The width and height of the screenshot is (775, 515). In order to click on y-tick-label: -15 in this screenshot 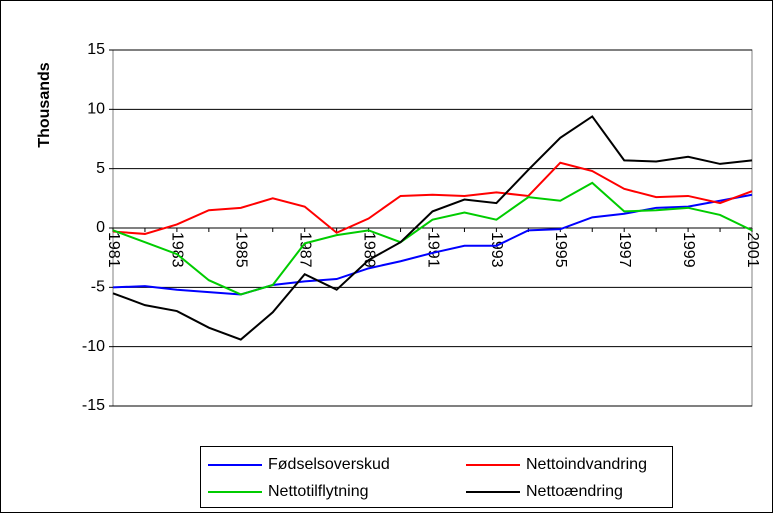, I will do `click(93, 405)`.